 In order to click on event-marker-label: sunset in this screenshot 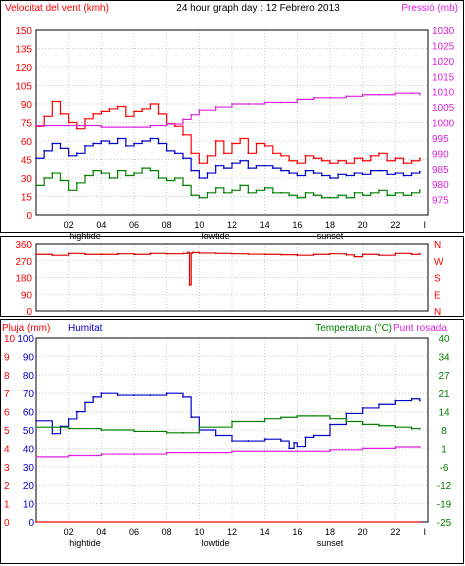, I will do `click(330, 236)`.